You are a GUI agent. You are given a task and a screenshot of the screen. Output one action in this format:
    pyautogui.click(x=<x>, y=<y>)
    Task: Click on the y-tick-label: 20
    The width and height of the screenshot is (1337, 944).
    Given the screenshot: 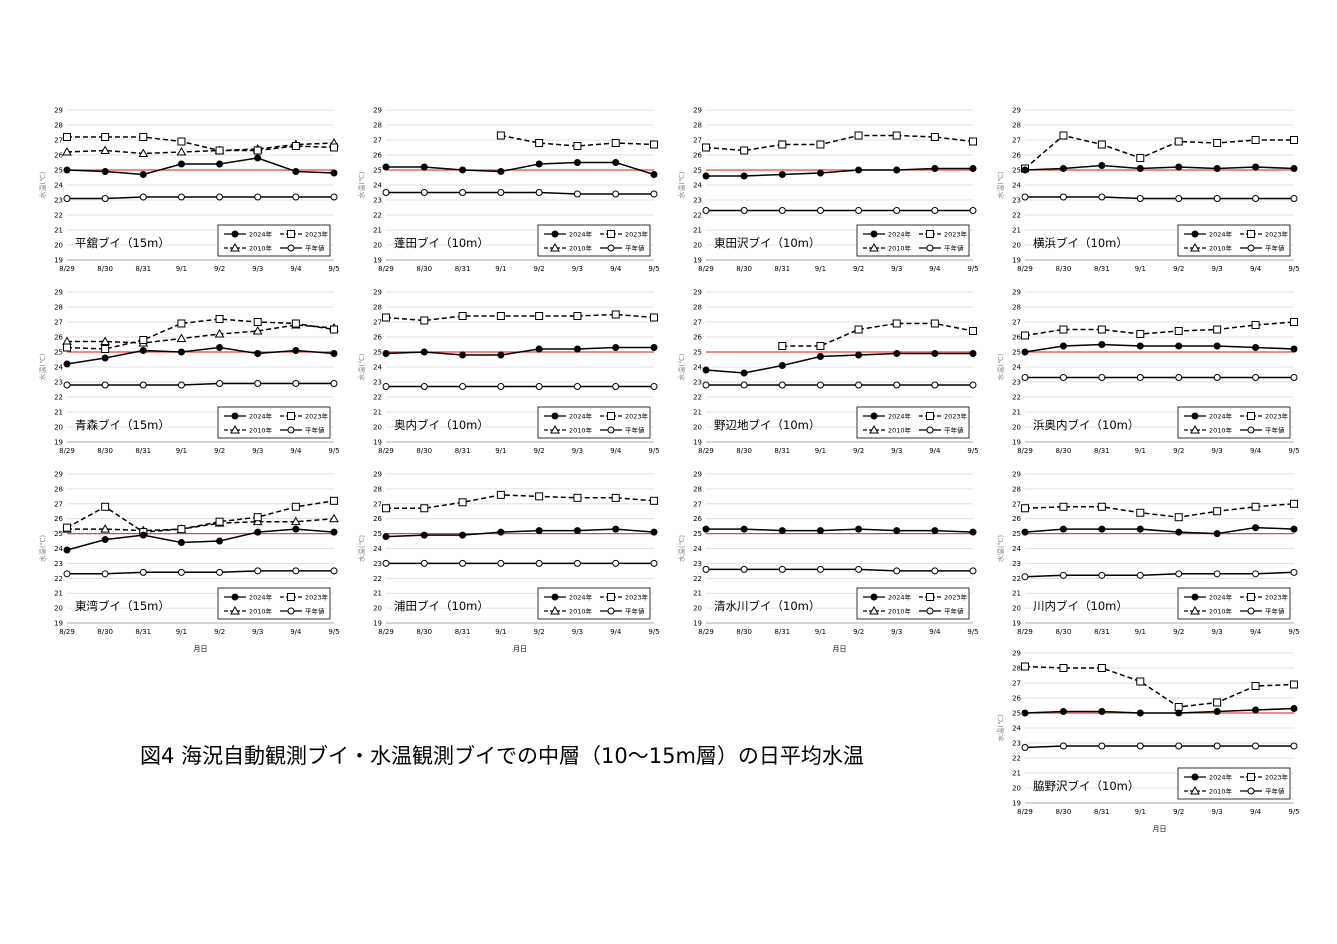 What is the action you would take?
    pyautogui.click(x=58, y=246)
    